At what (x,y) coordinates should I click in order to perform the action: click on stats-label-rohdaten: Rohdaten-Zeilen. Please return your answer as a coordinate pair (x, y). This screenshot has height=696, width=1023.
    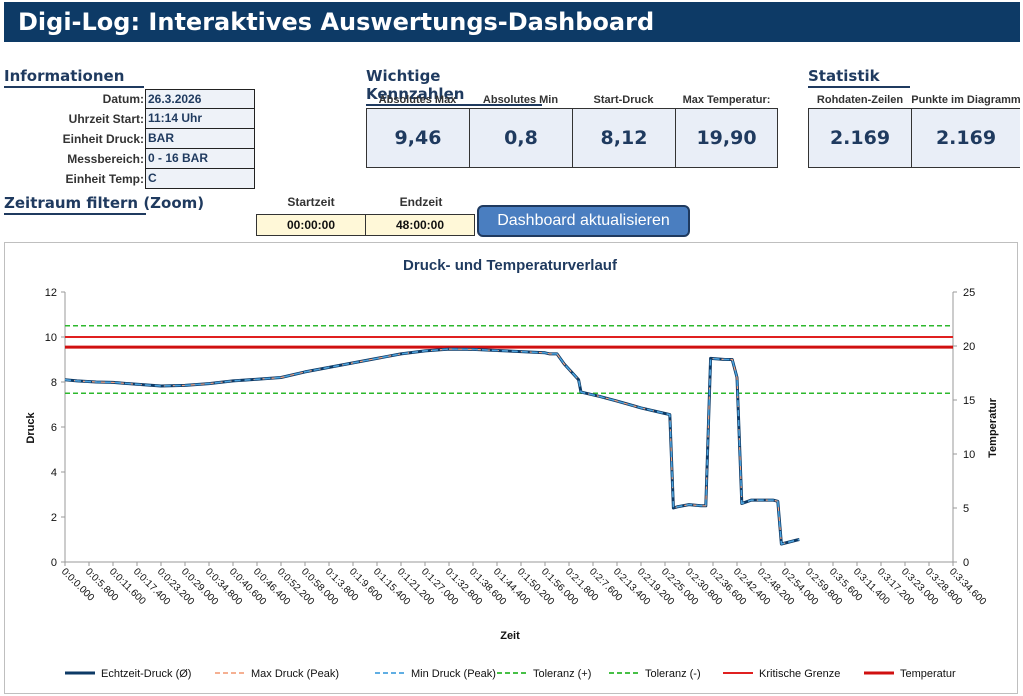
    Looking at the image, I should click on (860, 100).